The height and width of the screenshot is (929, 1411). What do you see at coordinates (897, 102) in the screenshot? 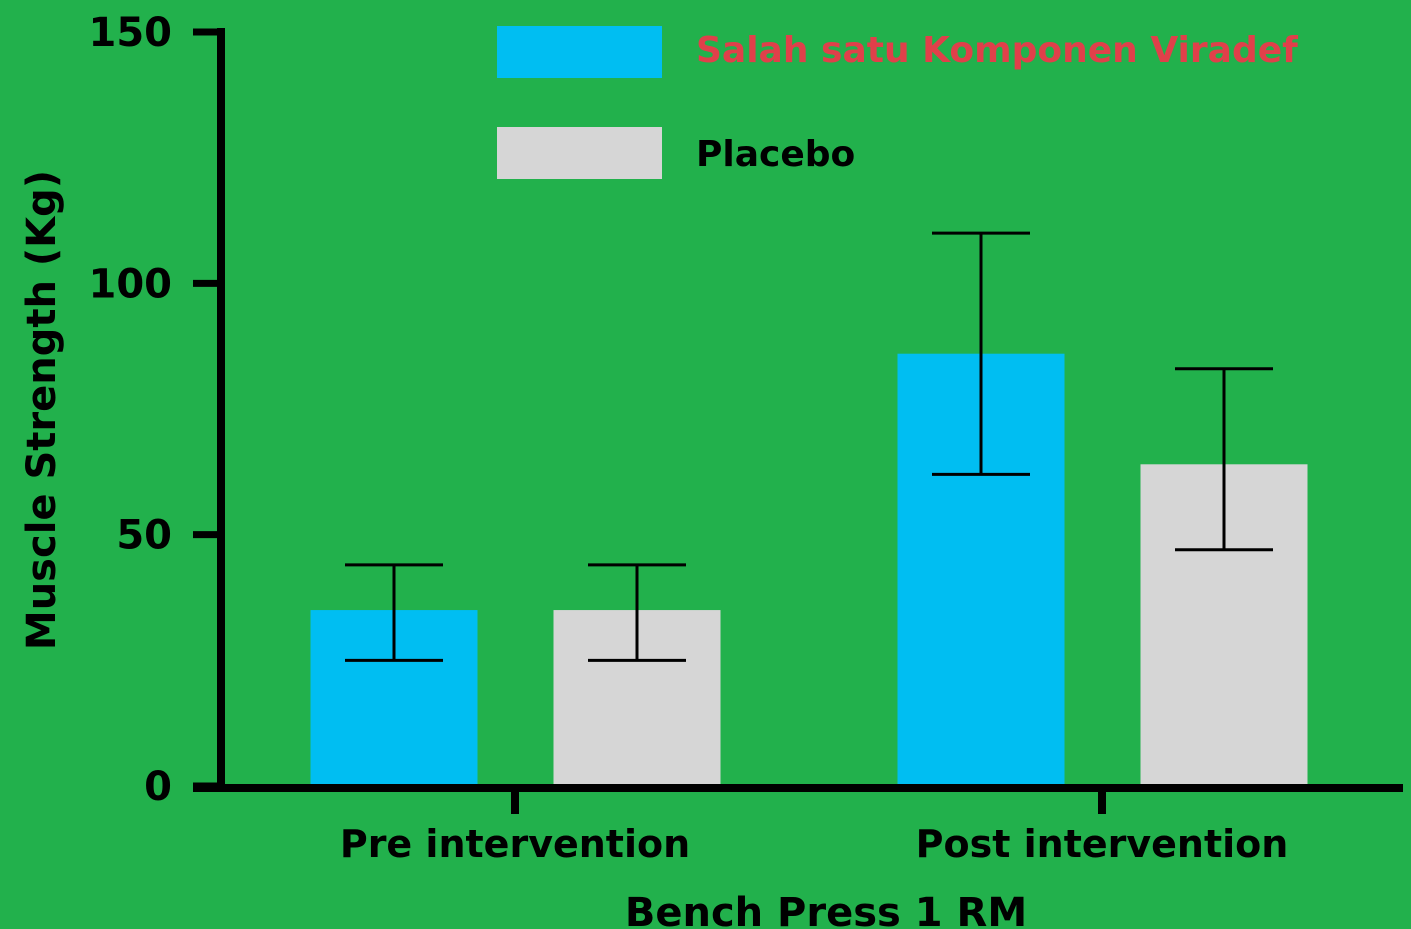
I see `legend: Salah satu Komponen Viradef Placebo` at bounding box center [897, 102].